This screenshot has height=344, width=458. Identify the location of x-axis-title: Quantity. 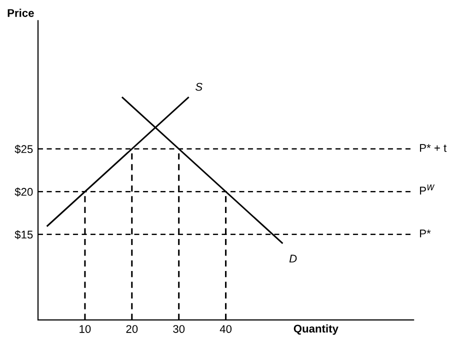
(316, 329).